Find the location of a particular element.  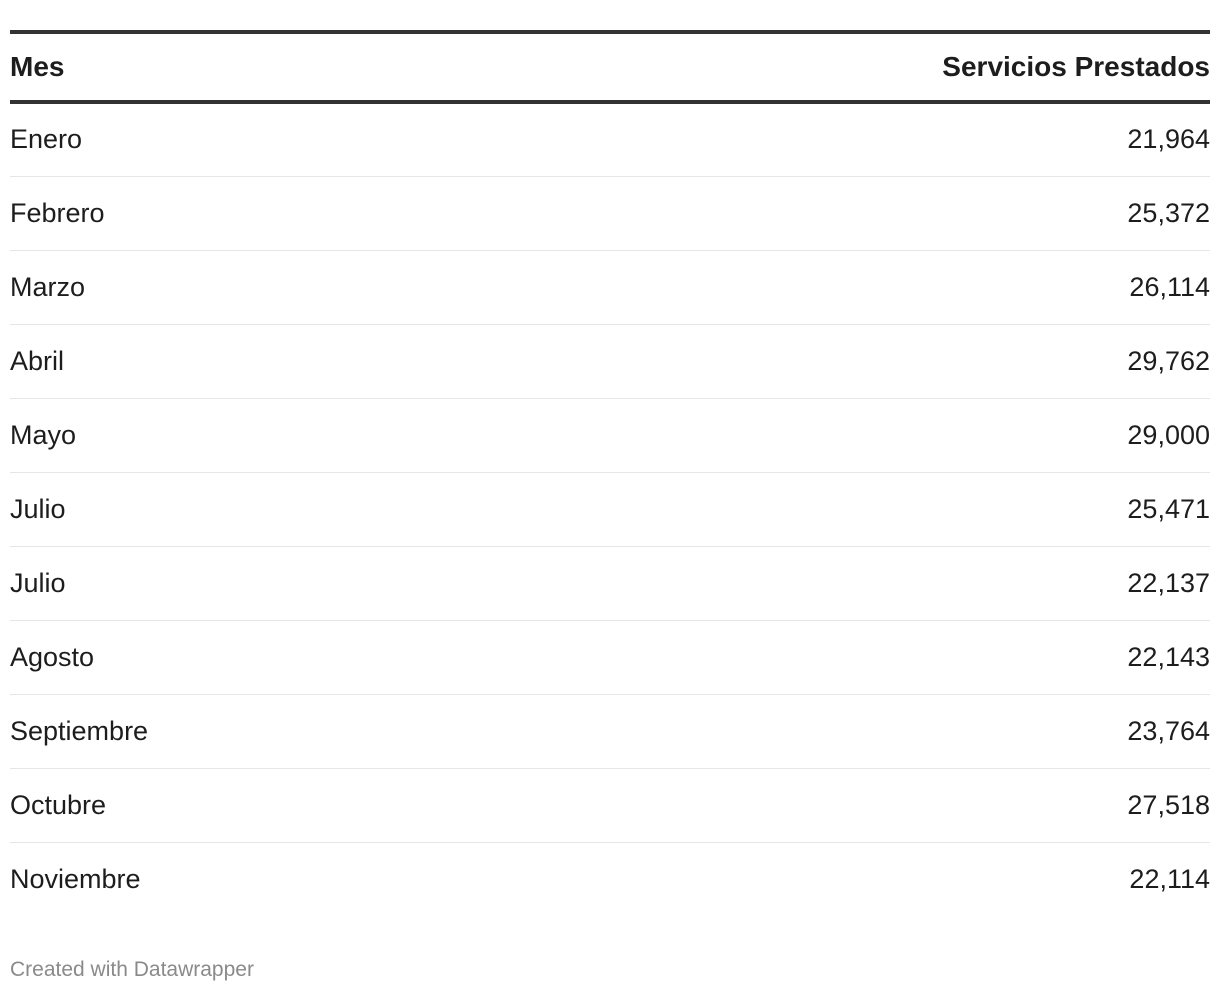

table-header: Mes Servicios Prestados is located at coordinates (610, 67).